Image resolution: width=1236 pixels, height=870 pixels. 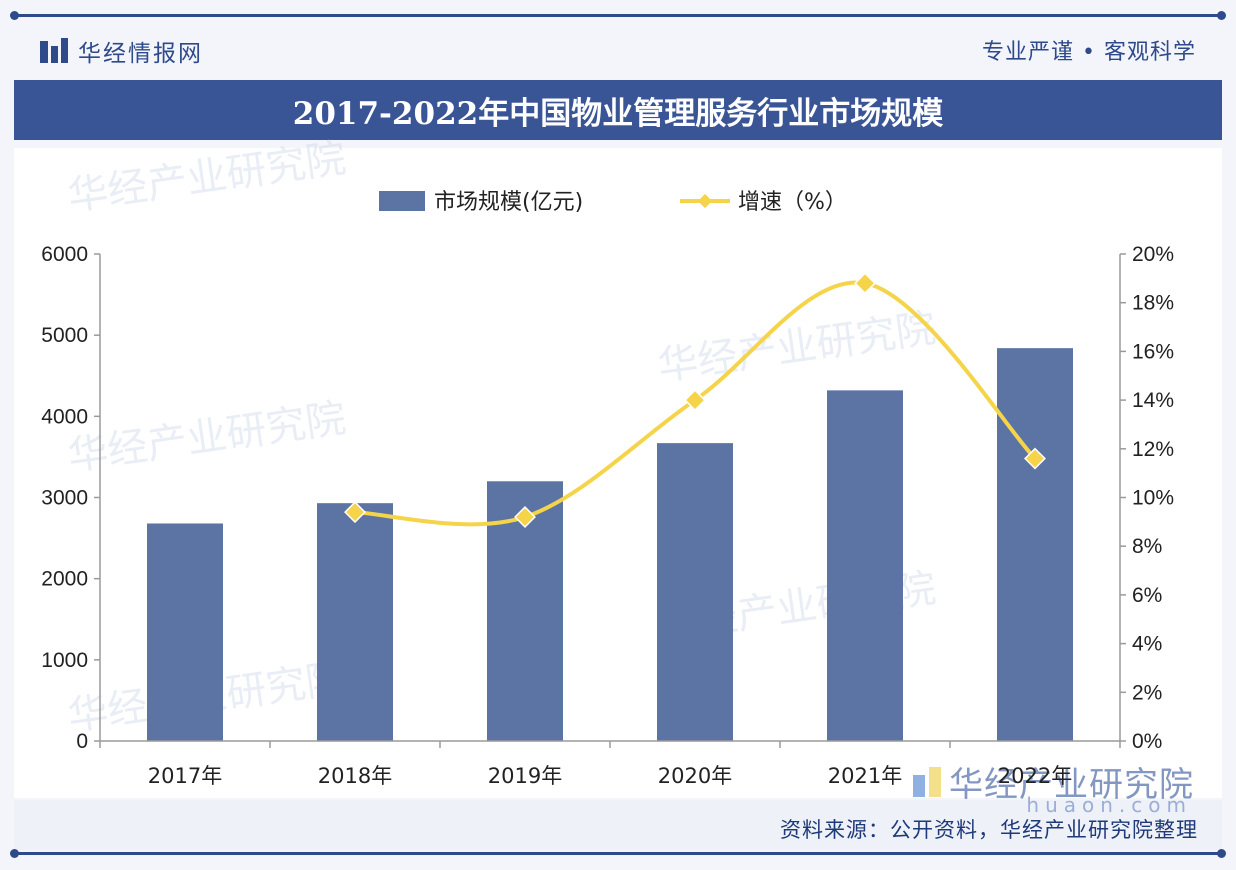 What do you see at coordinates (64, 498) in the screenshot?
I see `y-tick-label: 3000` at bounding box center [64, 498].